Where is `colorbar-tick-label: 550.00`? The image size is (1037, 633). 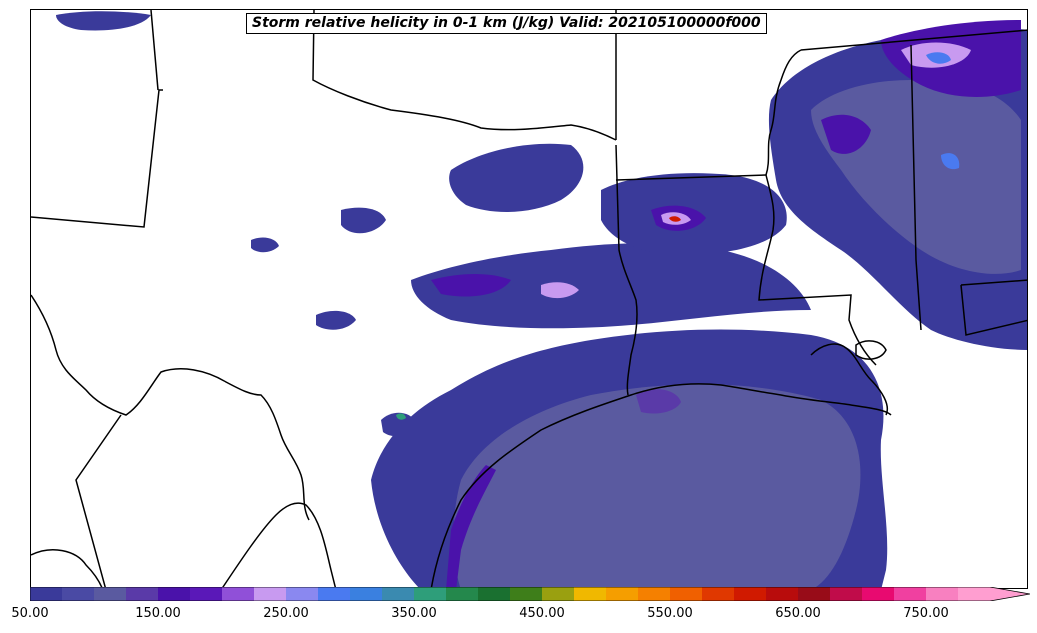
colorbar-tick-label: 550.00 is located at coordinates (670, 613).